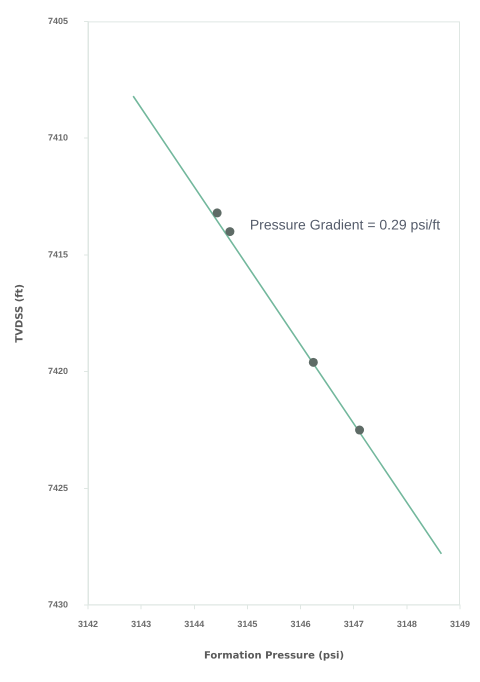  I want to click on x-tick-label: 3145, so click(247, 624).